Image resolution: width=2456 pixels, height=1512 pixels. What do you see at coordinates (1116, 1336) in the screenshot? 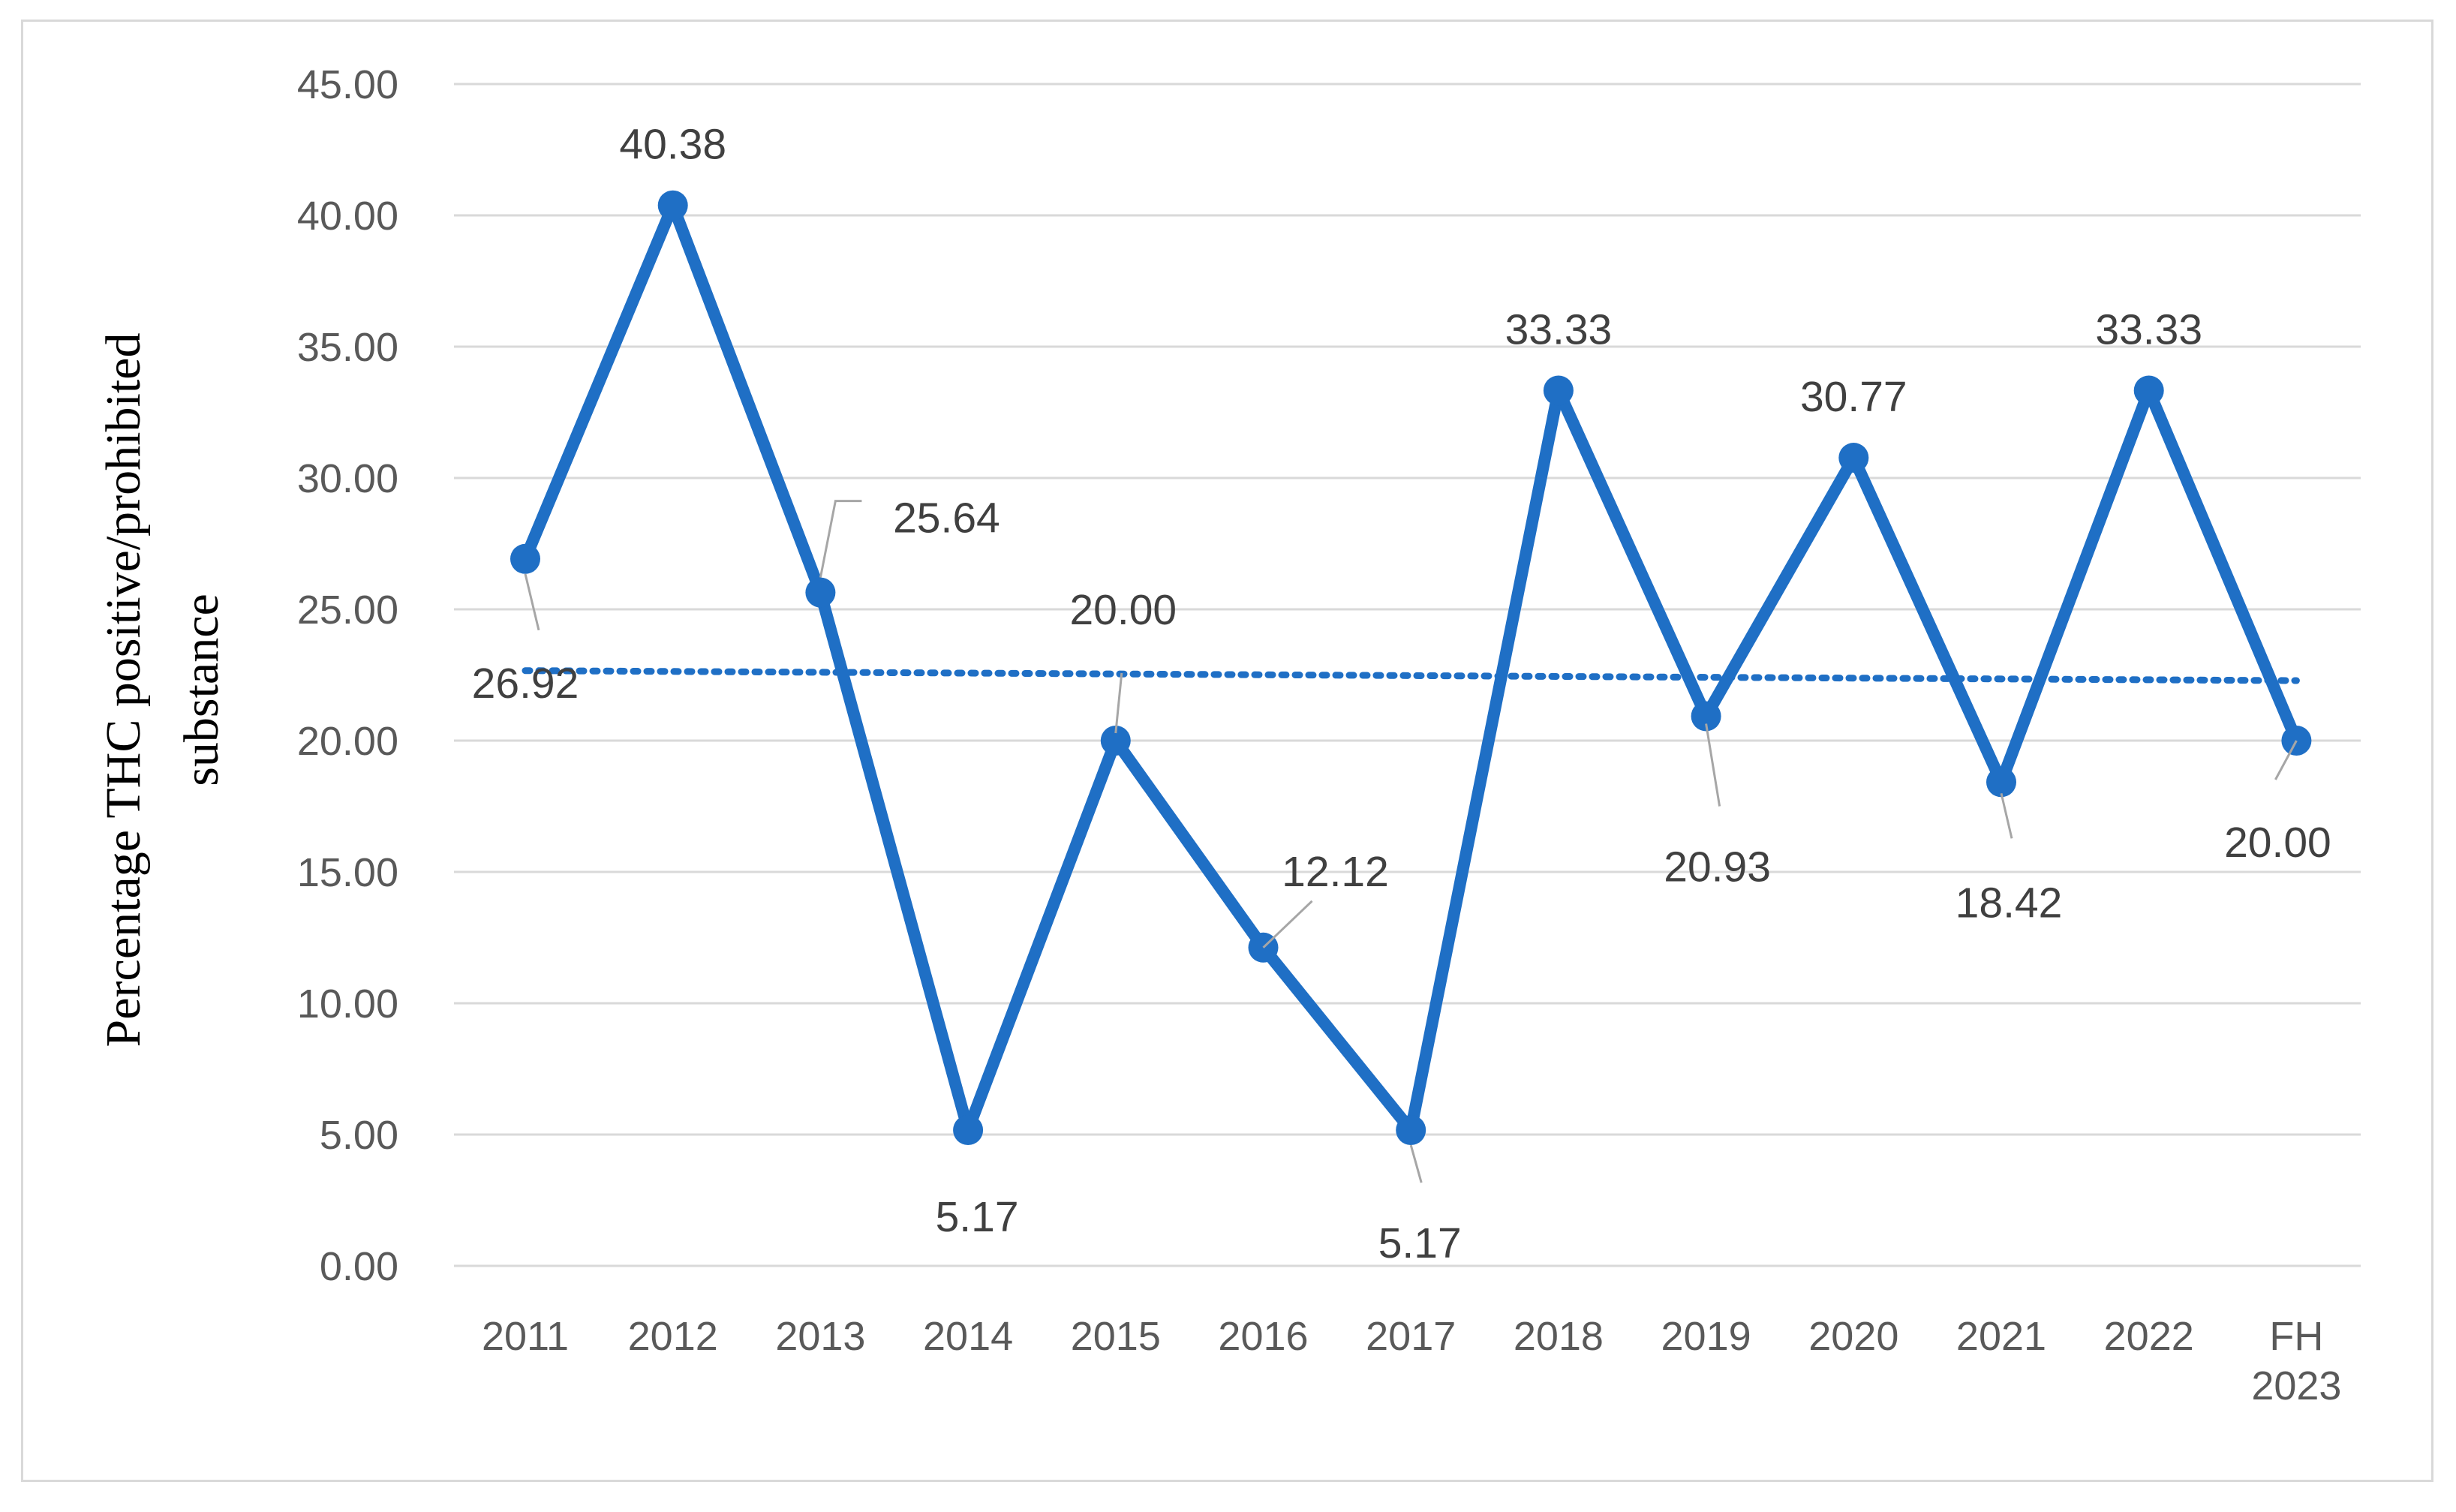
I see `x-tick-label: 2015` at bounding box center [1116, 1336].